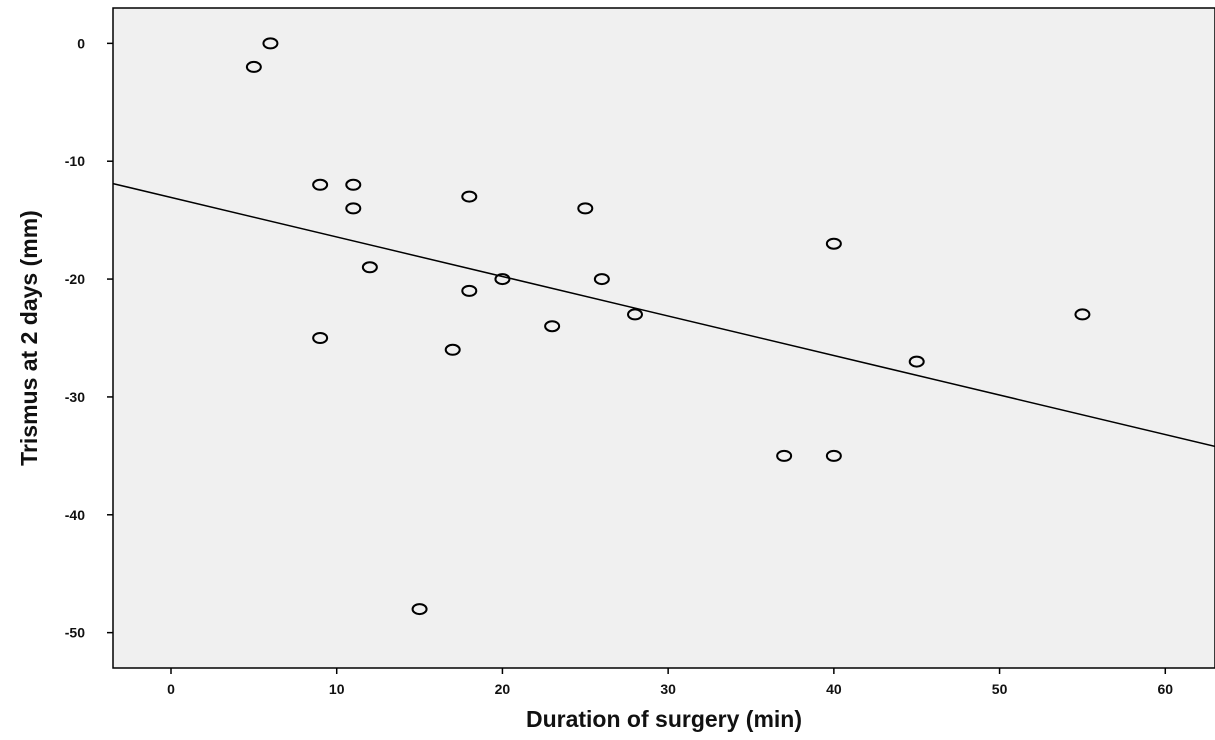 The image size is (1215, 740). Describe the element at coordinates (668, 689) in the screenshot. I see `x-tick-label: 30` at that location.